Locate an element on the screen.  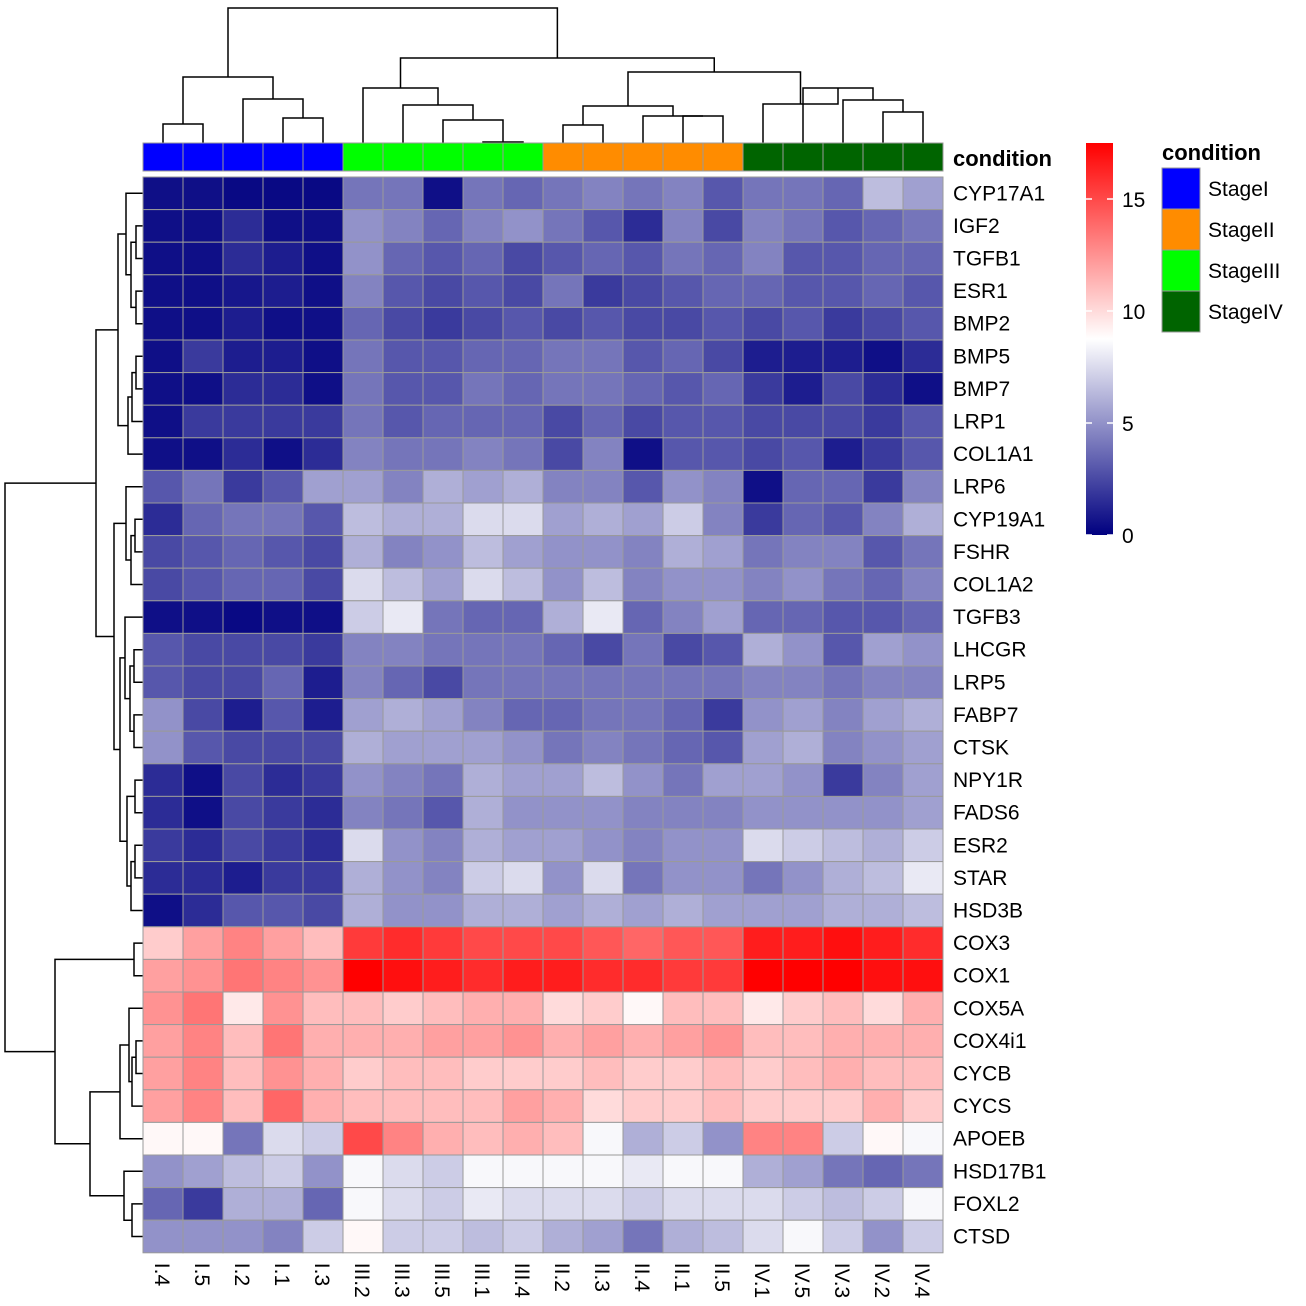
row-label-cox5a: COX5A is located at coordinates (988, 1008).